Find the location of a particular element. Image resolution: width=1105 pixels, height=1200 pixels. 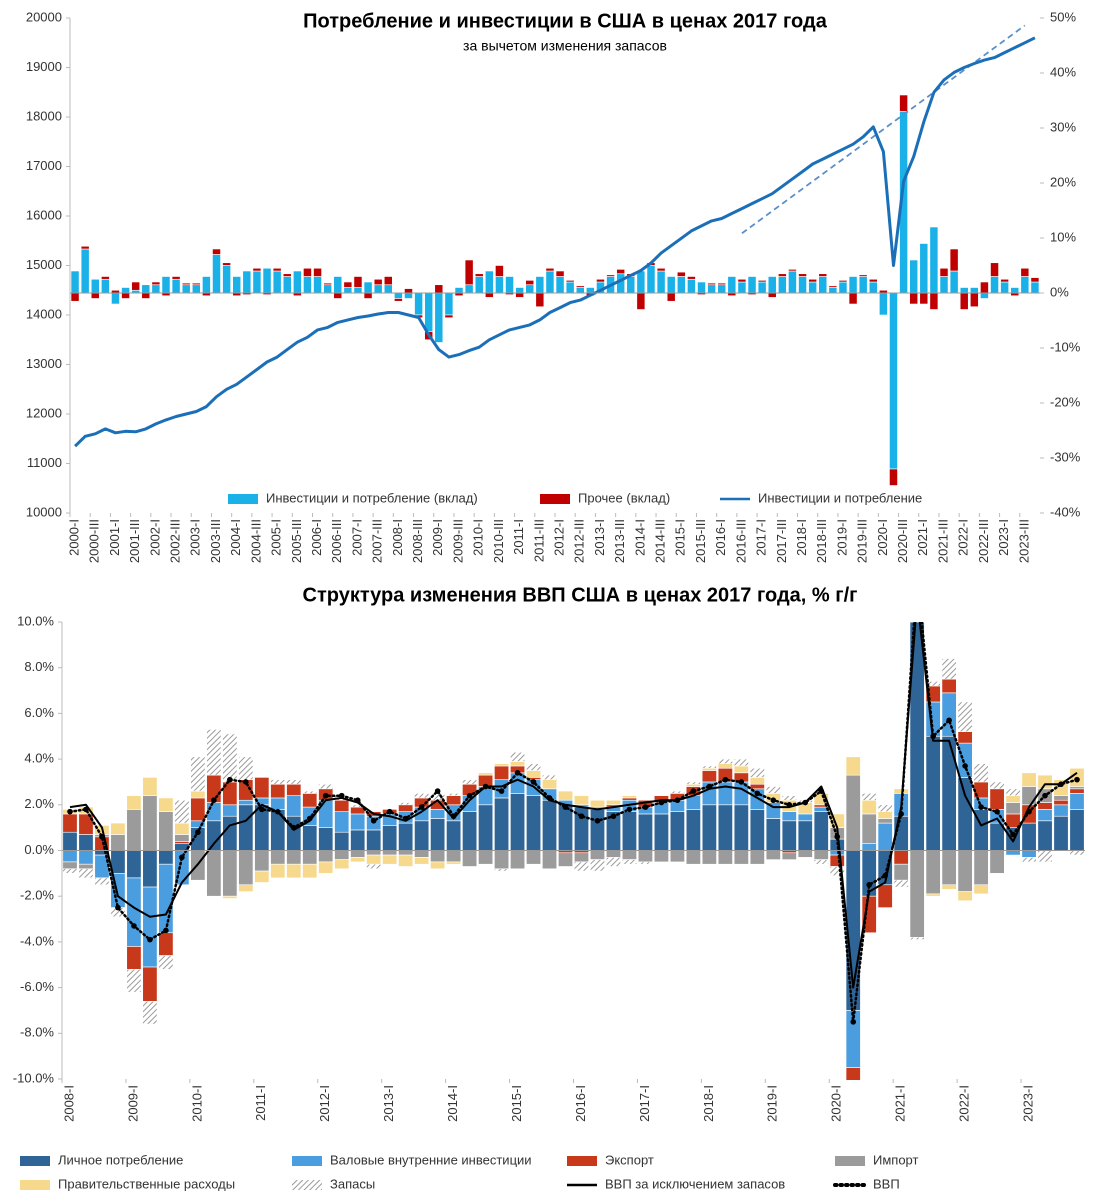

x-tick-label: 2009-I is located at coordinates (132, 1103).